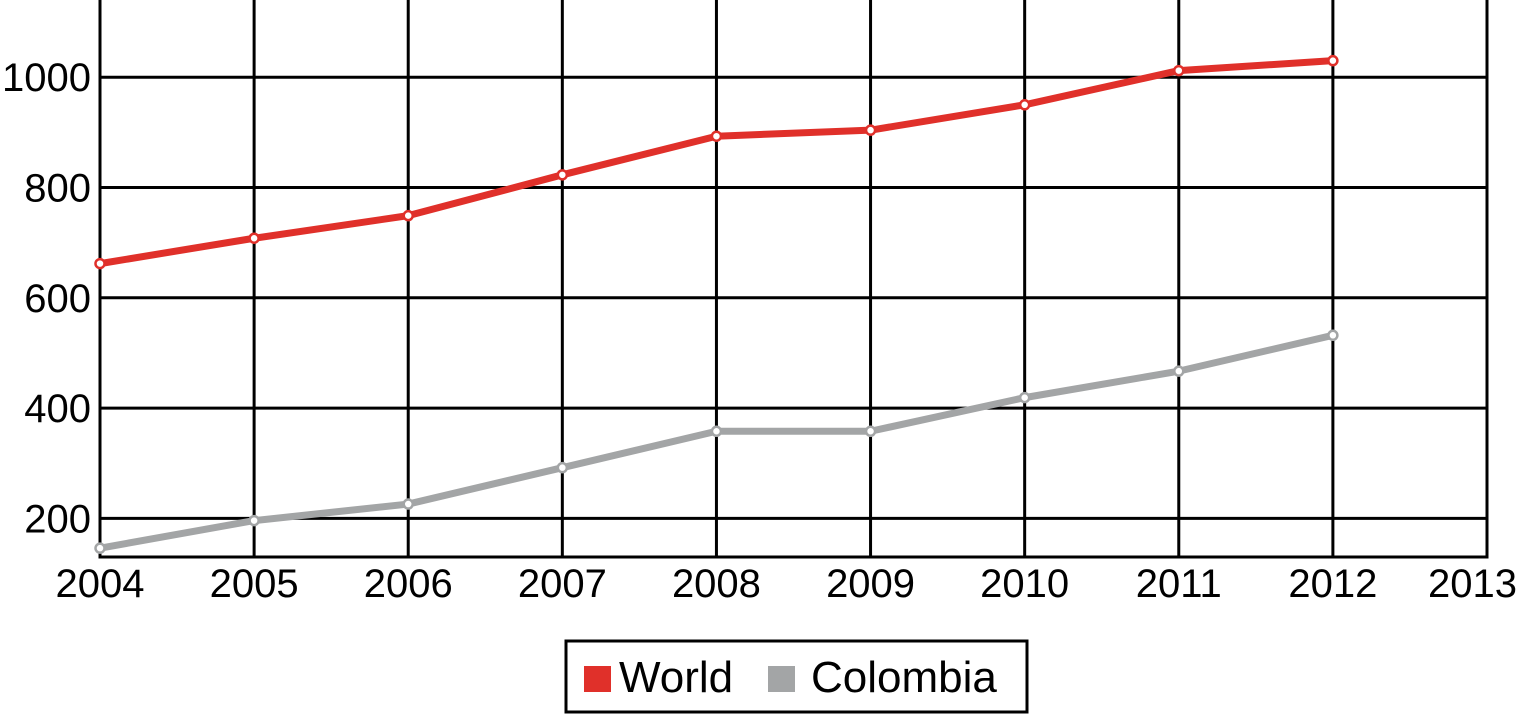  Describe the element at coordinates (1472, 584) in the screenshot. I see `x-tick-label: 2013` at that location.